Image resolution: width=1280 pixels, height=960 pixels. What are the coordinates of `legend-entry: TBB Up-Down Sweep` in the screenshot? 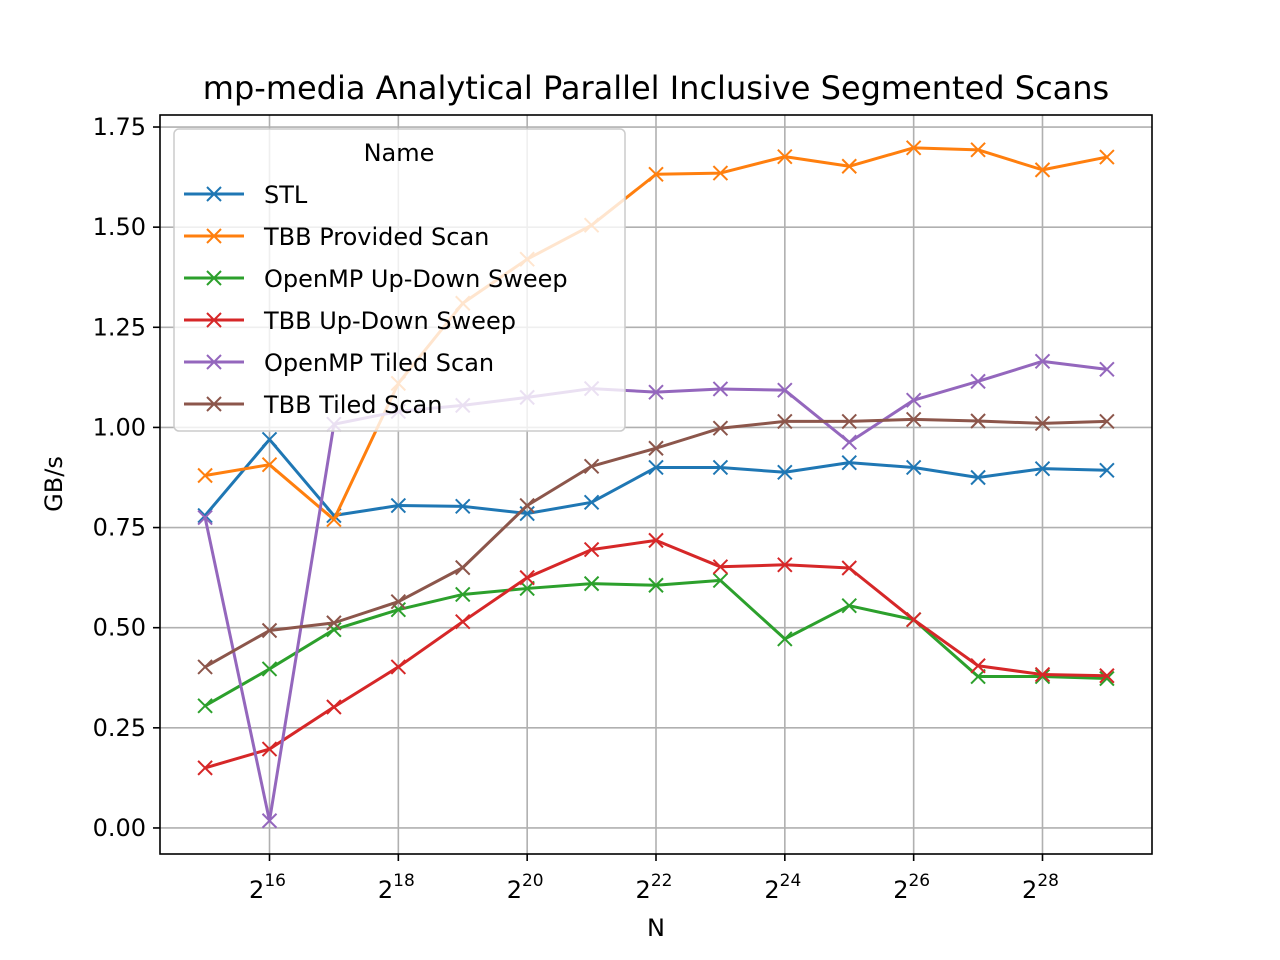 It's located at (350, 321).